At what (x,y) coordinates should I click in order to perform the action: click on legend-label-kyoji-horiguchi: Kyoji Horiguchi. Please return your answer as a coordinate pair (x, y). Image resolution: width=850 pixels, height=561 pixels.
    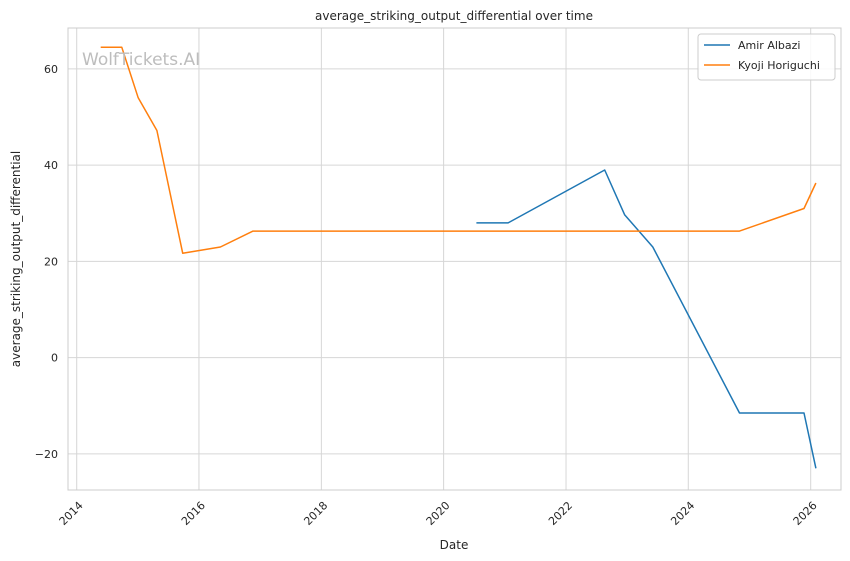
    Looking at the image, I should click on (779, 65).